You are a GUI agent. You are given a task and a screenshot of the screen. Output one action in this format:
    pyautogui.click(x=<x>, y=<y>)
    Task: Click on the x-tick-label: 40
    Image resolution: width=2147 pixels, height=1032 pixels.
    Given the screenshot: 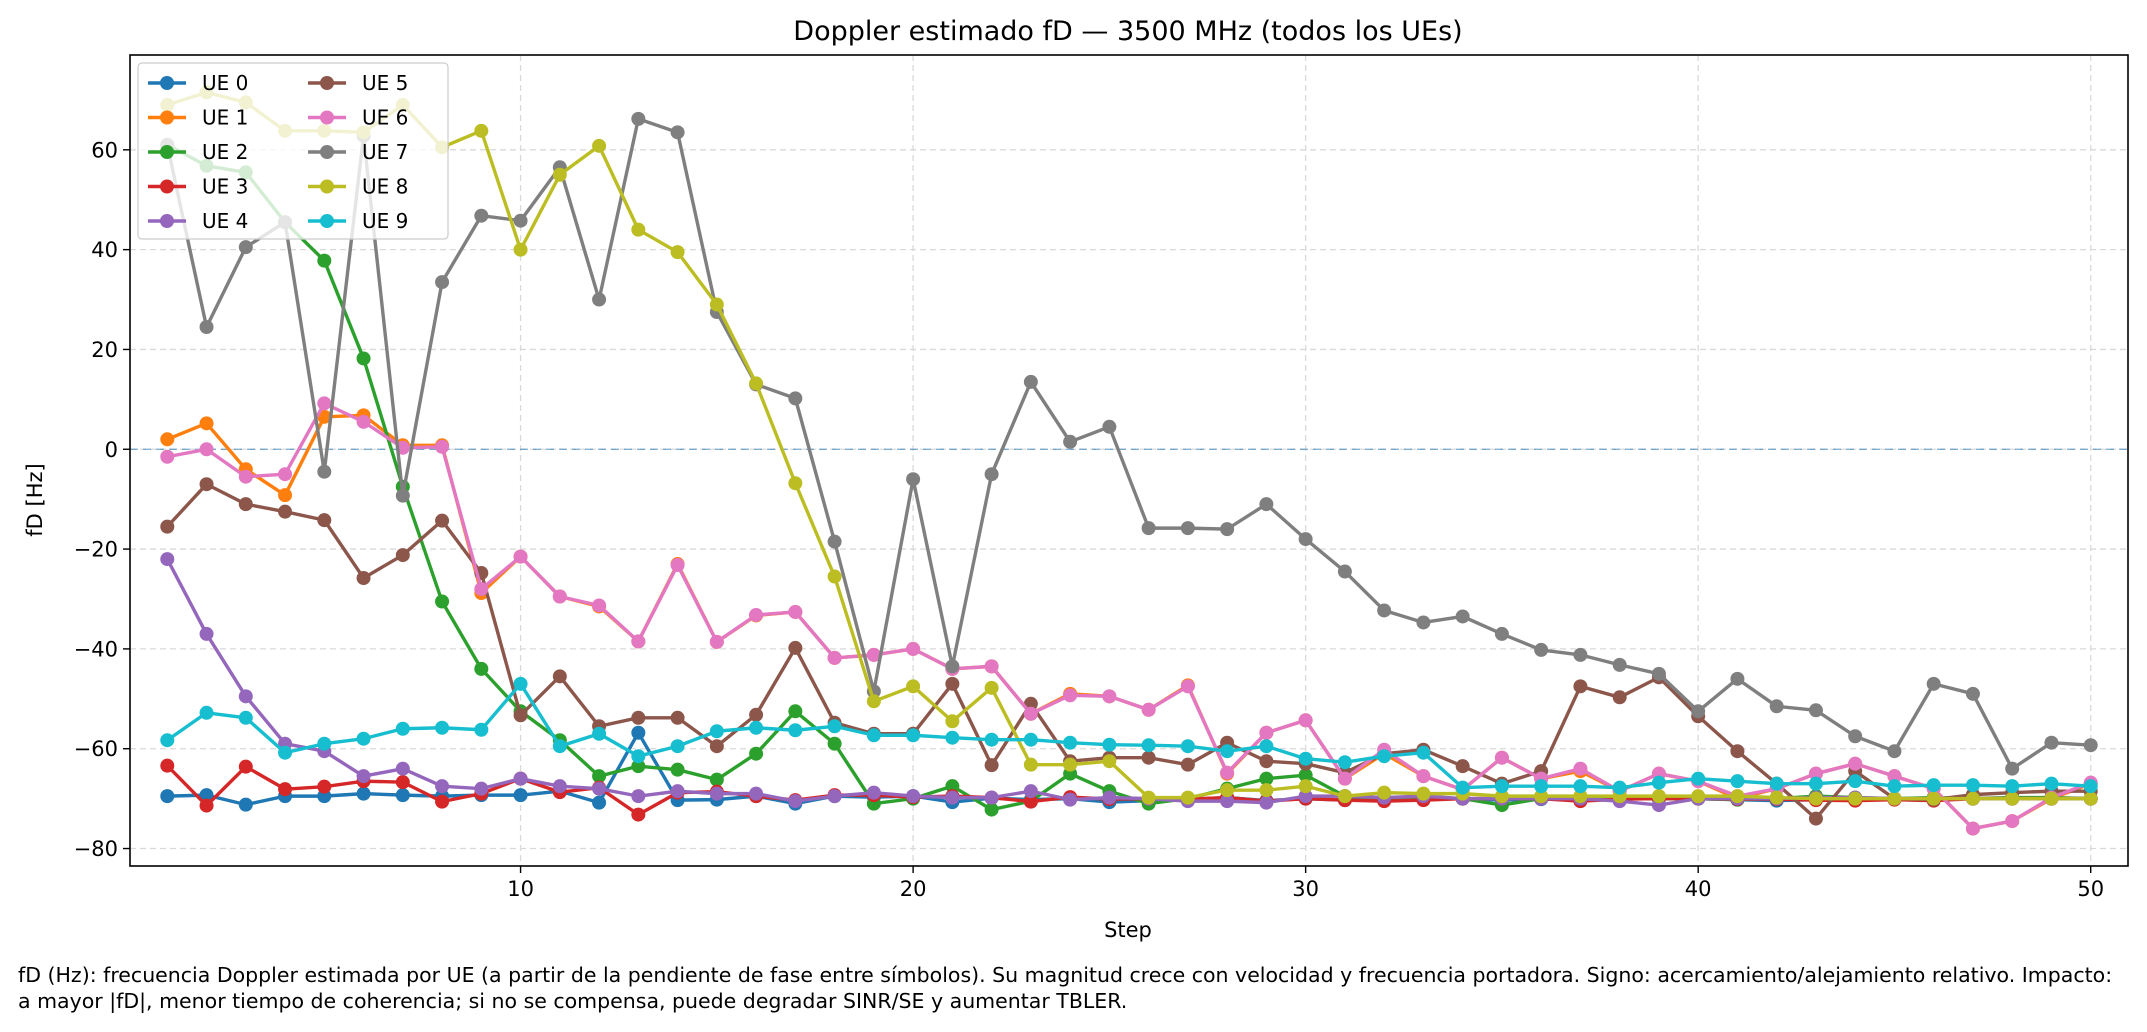 What is the action you would take?
    pyautogui.click(x=1698, y=889)
    